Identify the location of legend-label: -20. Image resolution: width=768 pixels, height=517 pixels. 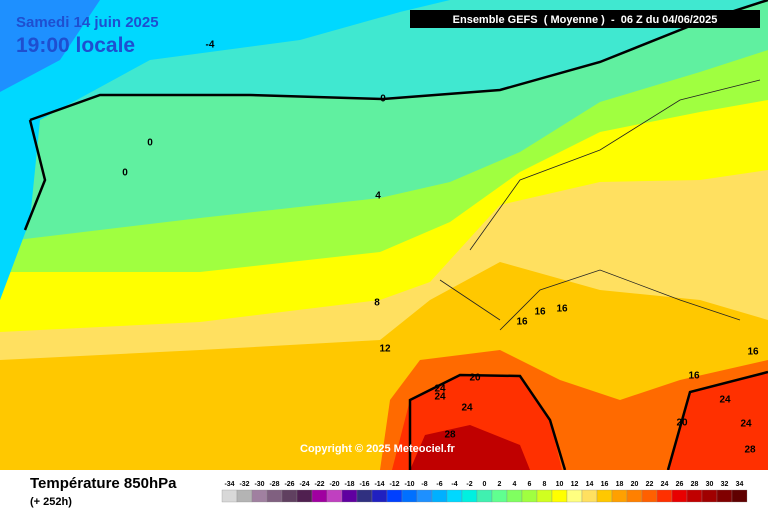
(334, 484).